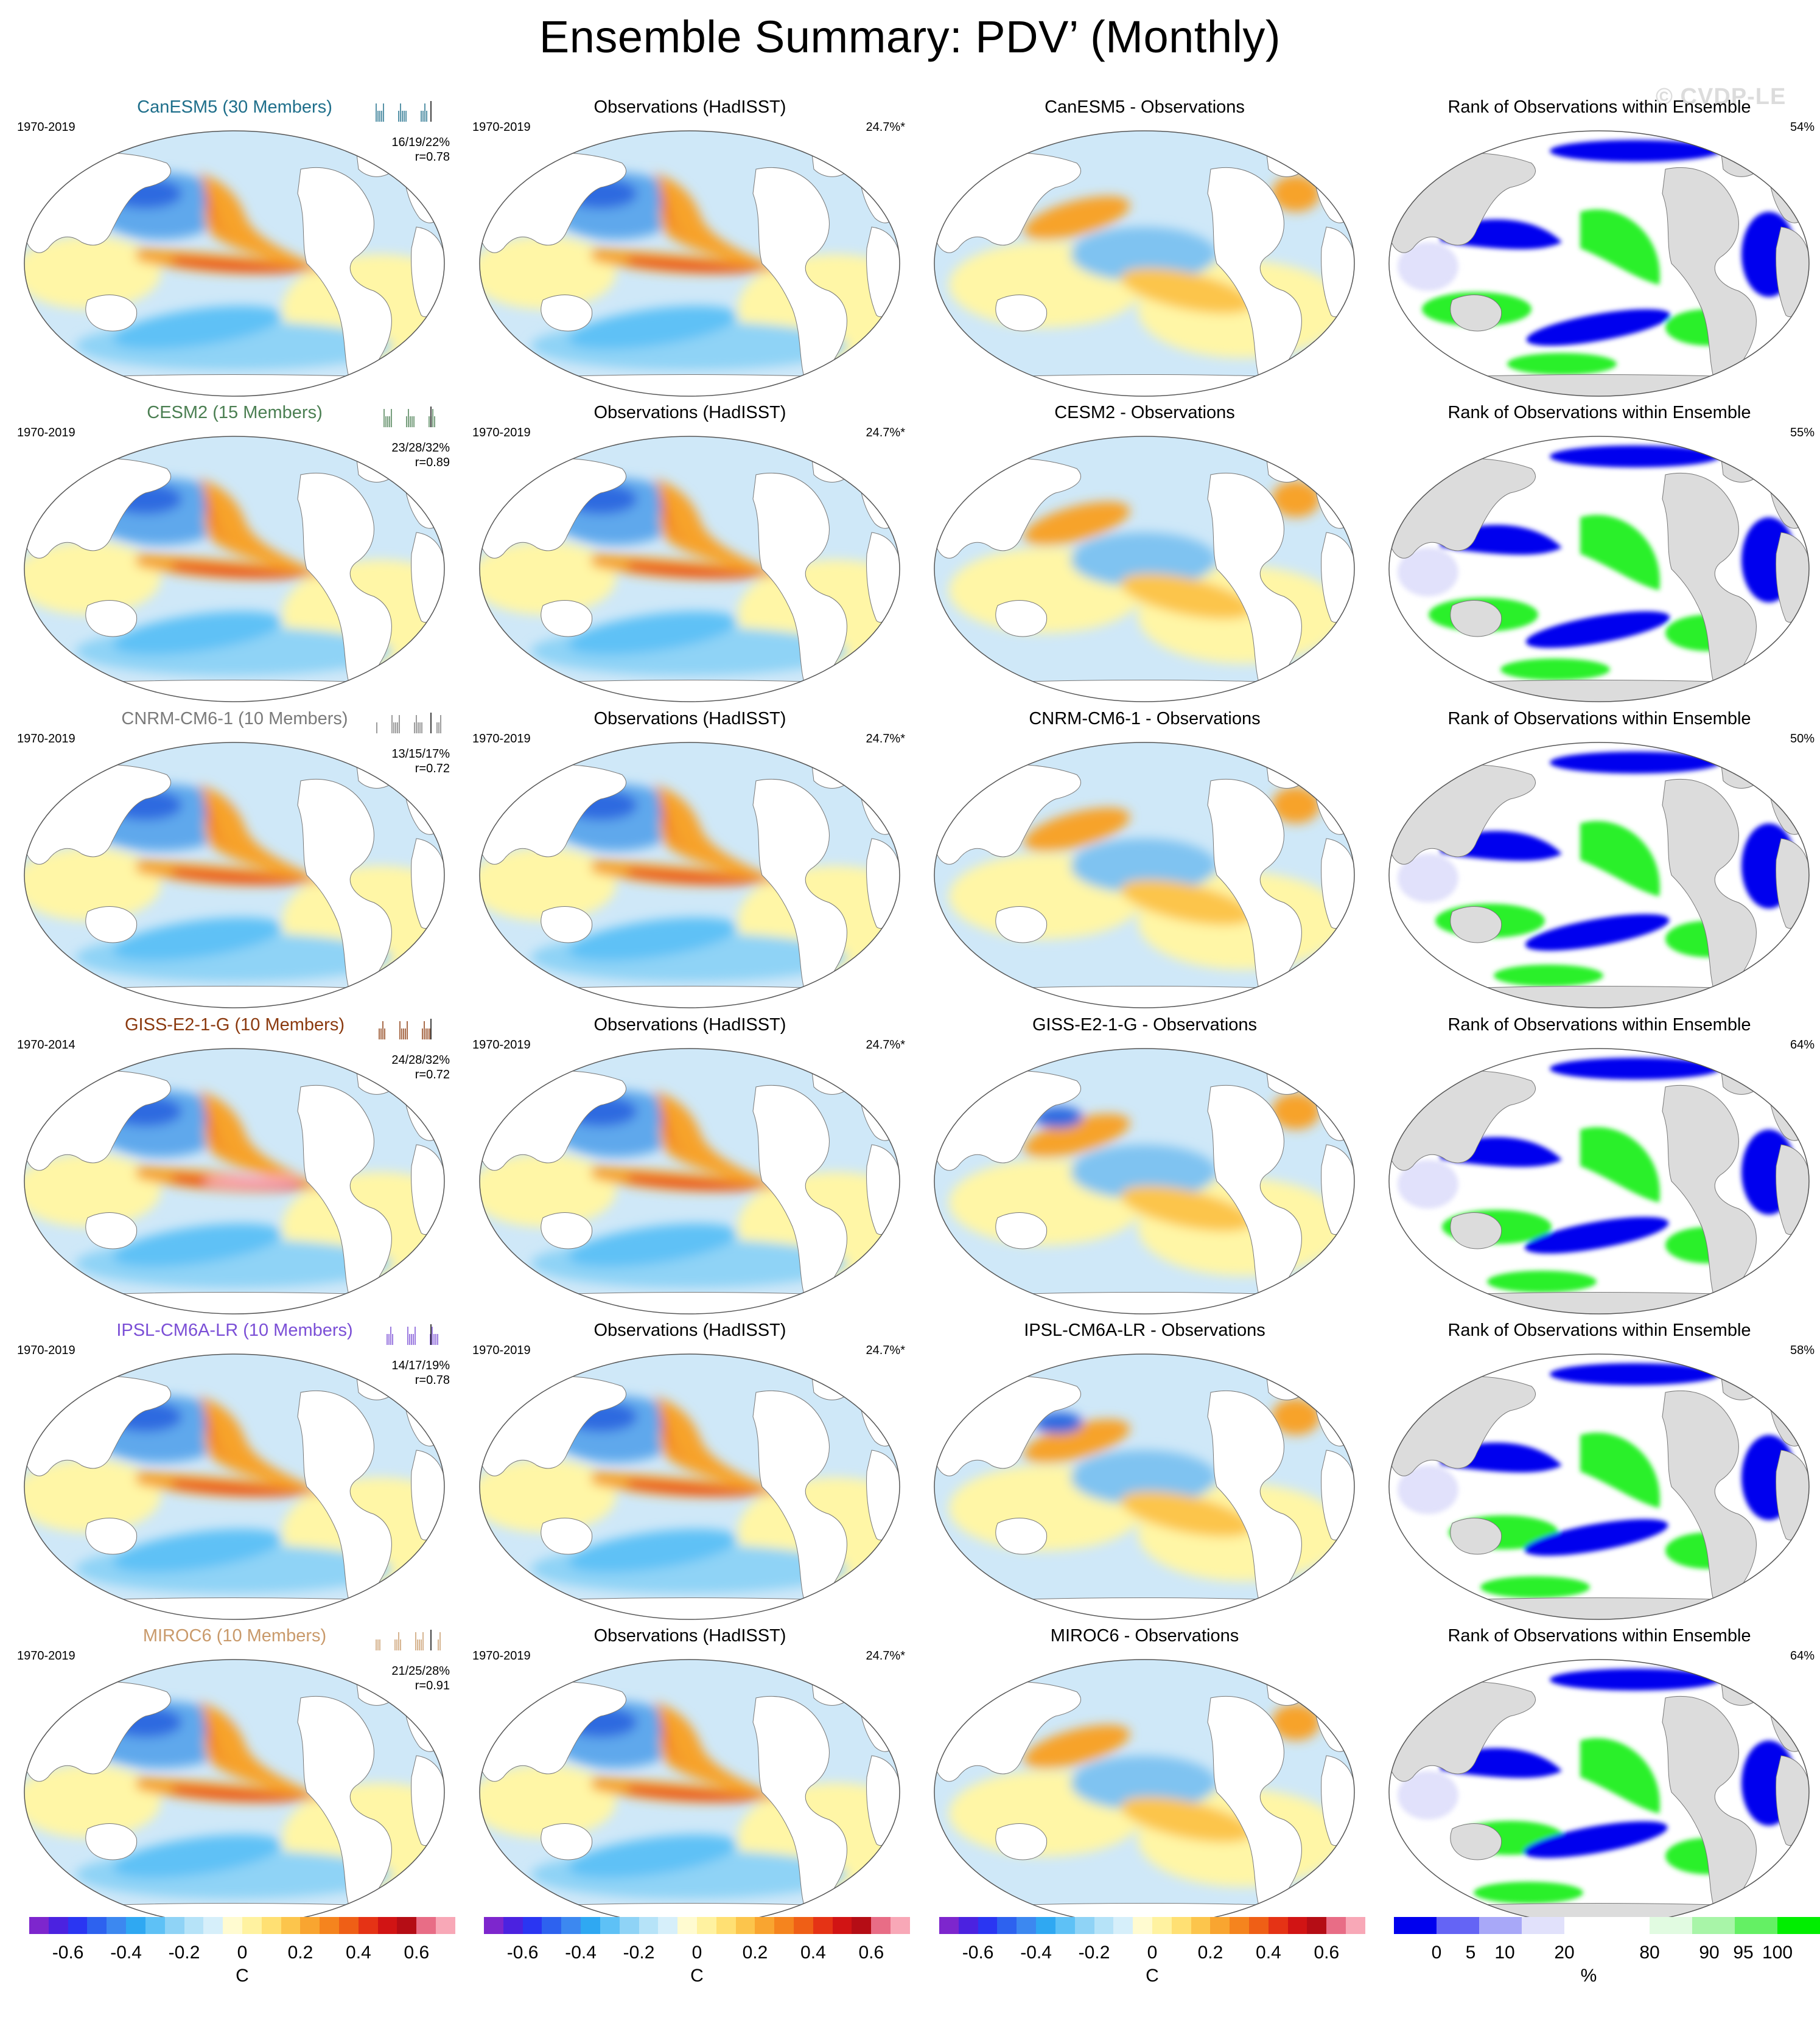 This screenshot has width=1820, height=2018. Describe the element at coordinates (1777, 1953) in the screenshot. I see `colorbar-tick: 100` at that location.